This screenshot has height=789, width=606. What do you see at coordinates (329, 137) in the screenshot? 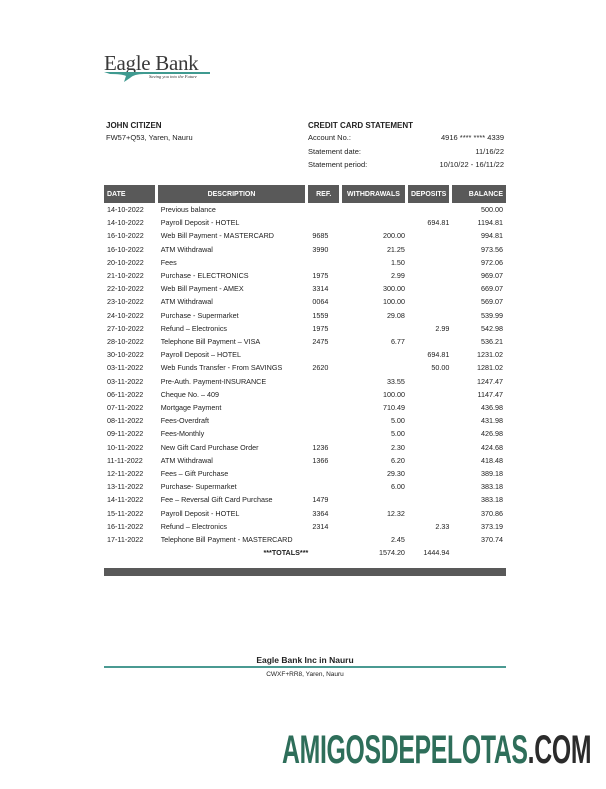
I see `account-label: Account No.:` at bounding box center [329, 137].